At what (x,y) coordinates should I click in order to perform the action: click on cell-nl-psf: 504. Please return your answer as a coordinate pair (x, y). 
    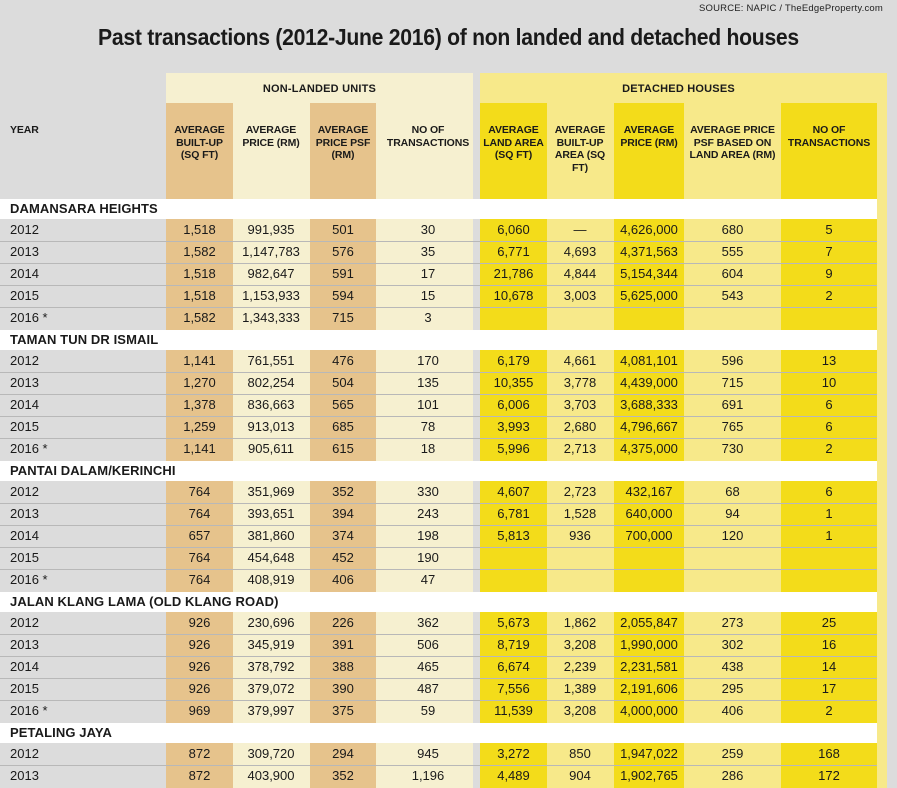
    Looking at the image, I should click on (343, 382).